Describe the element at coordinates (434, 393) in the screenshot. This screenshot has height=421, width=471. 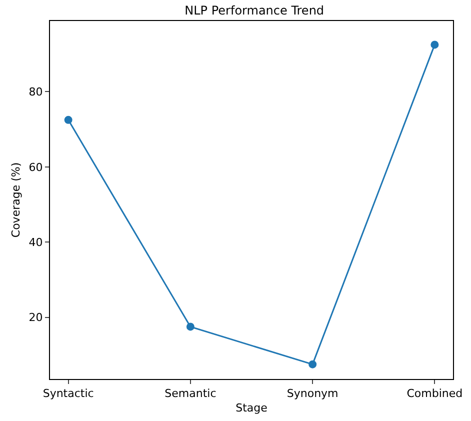
I see `x-tick-label: Combined` at that location.